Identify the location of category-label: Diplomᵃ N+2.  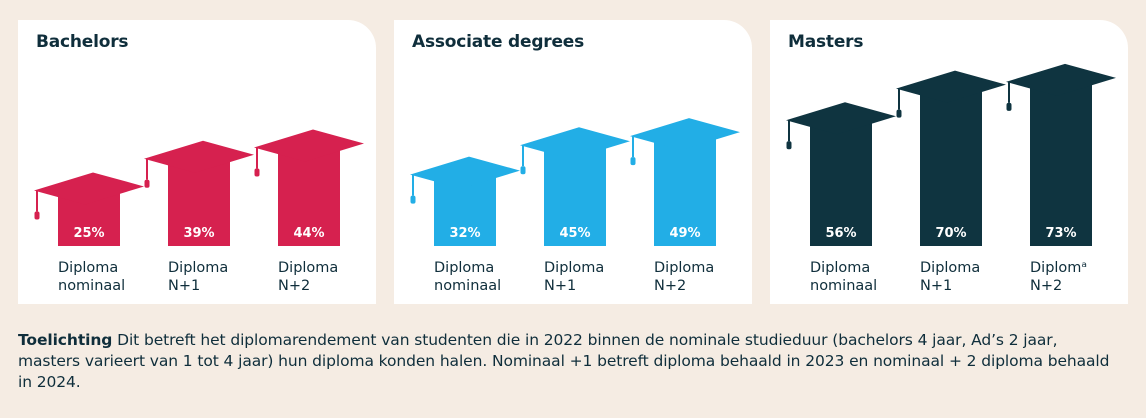
(1058, 277).